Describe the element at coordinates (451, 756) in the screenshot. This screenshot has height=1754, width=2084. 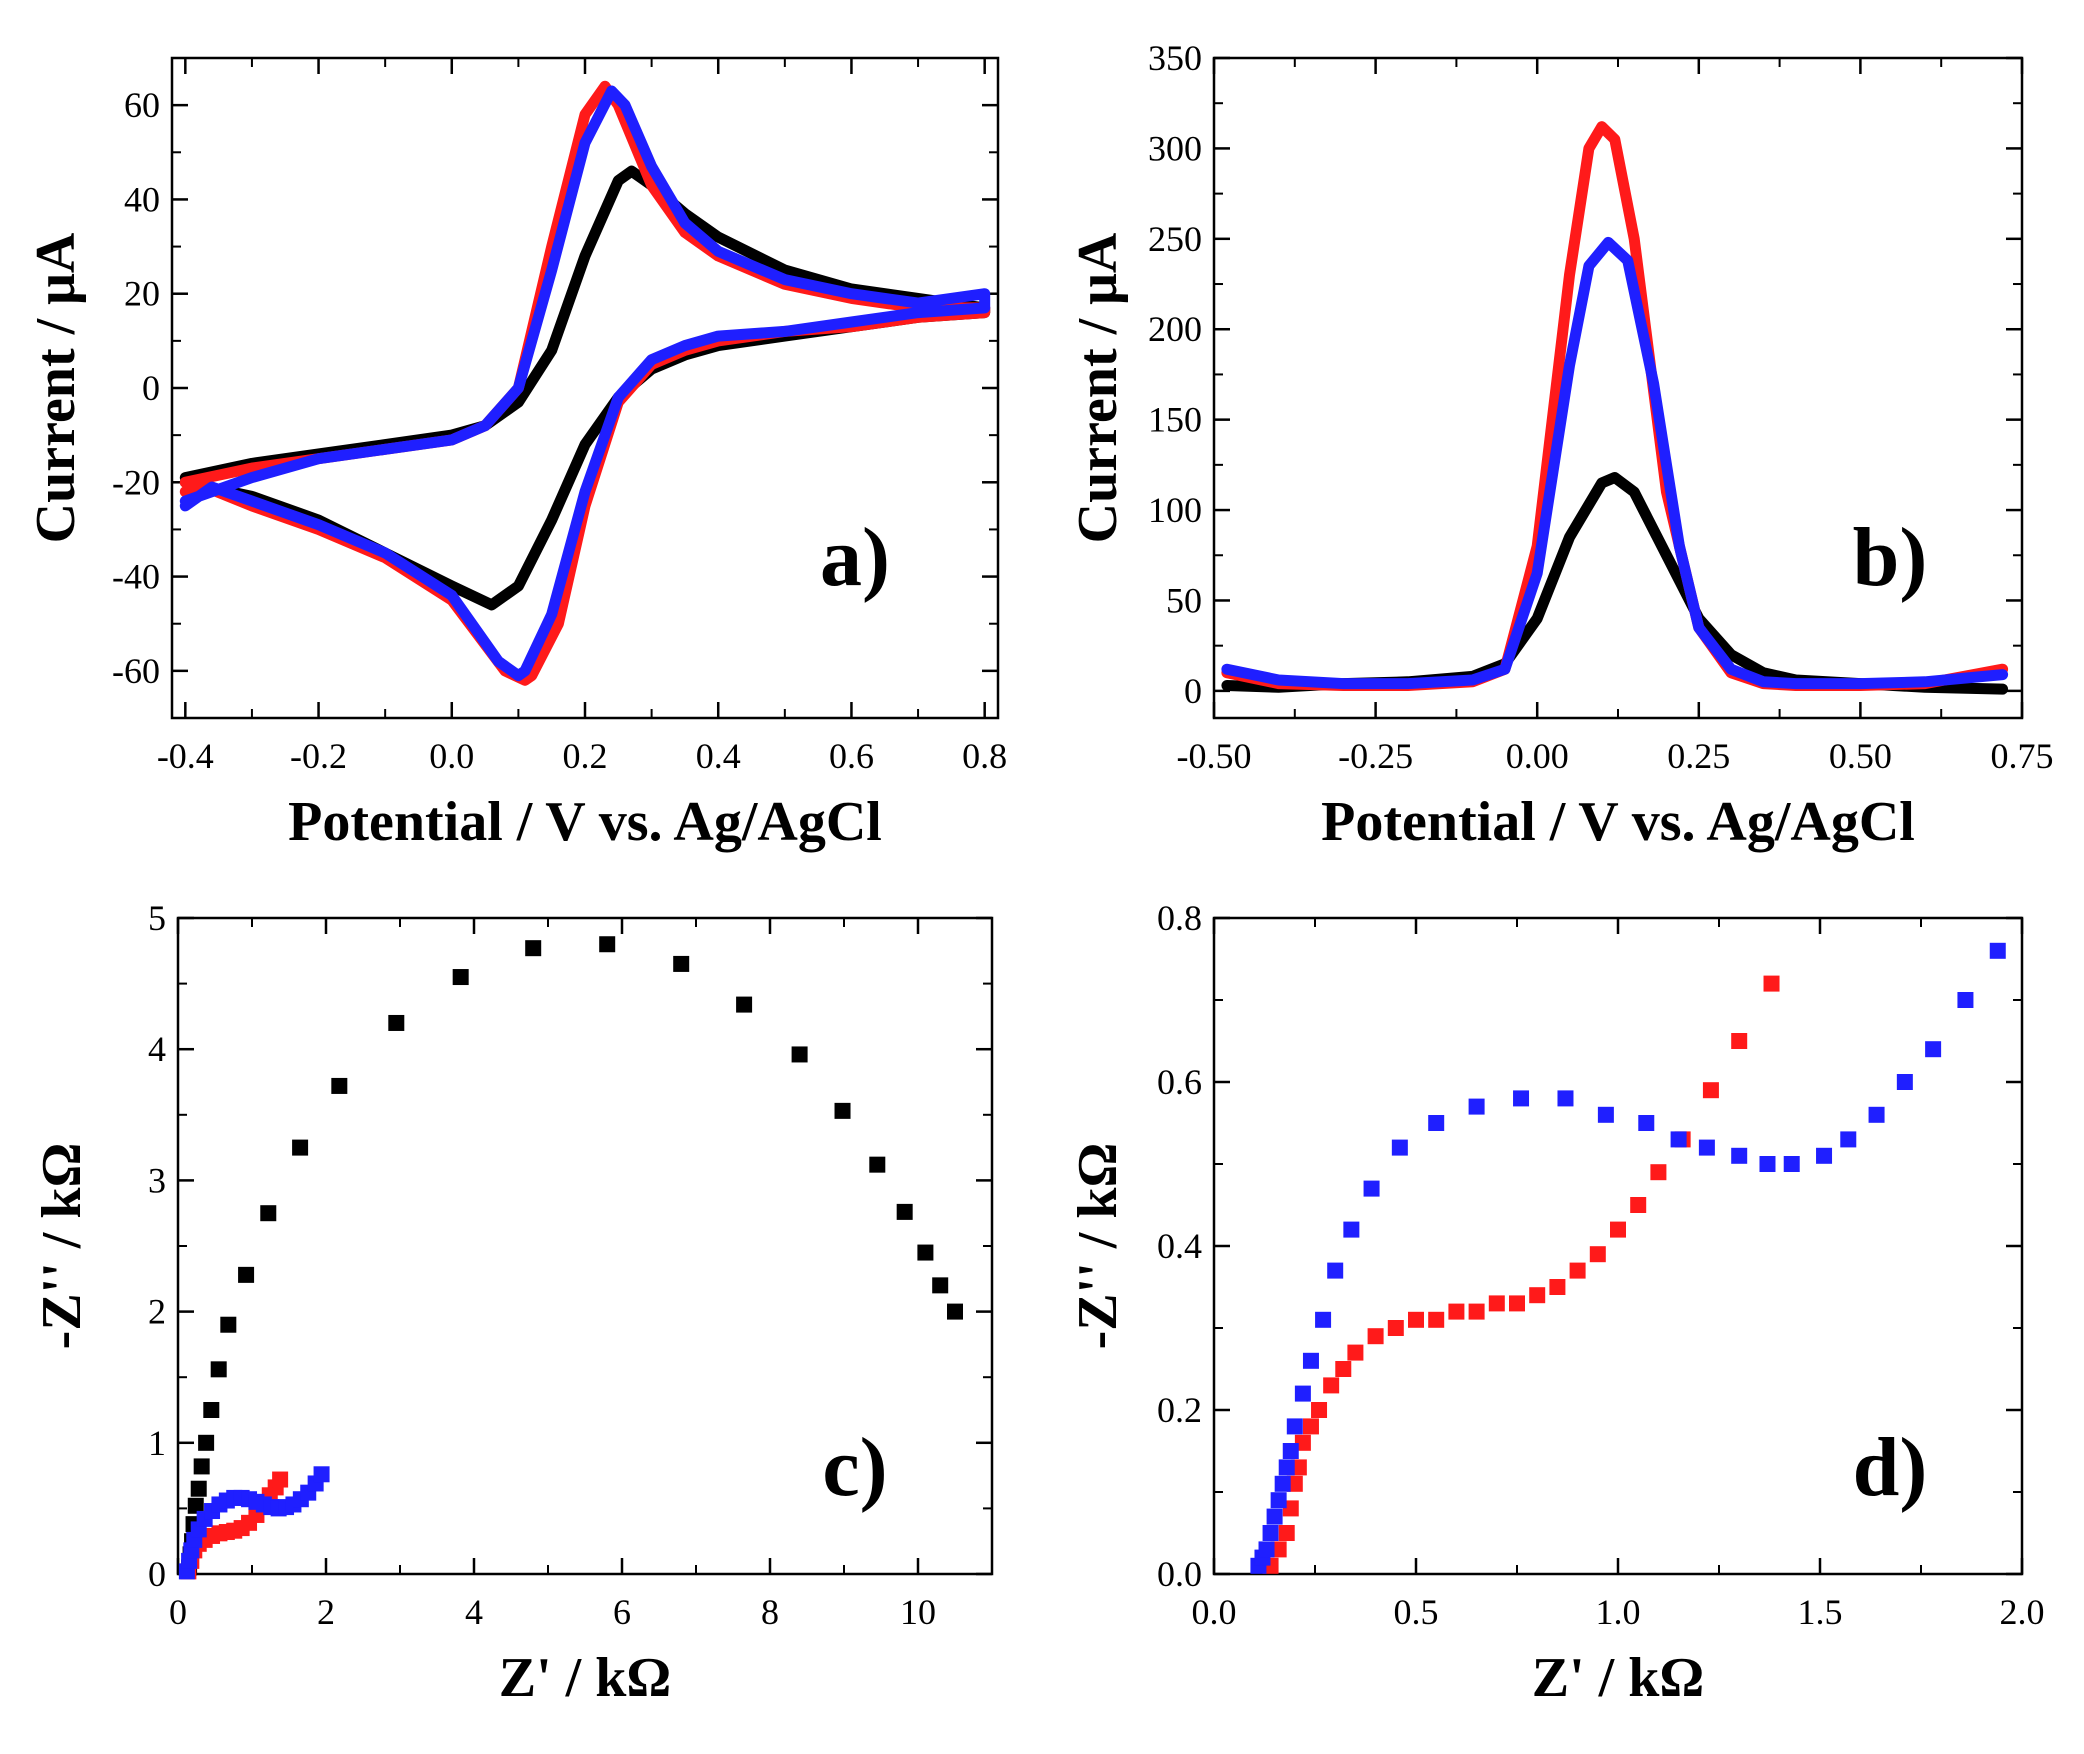
I see `x-tick-label: 0.0` at that location.